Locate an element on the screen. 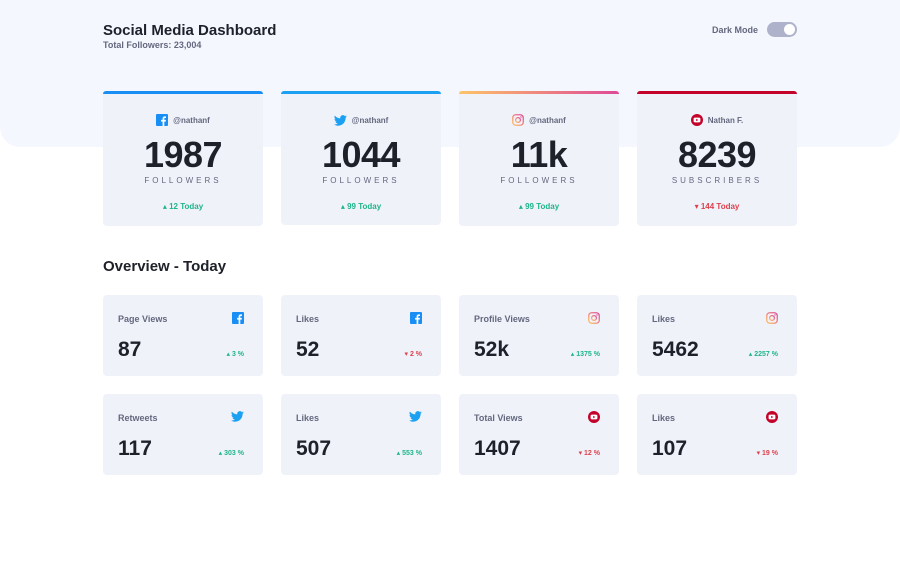  card-change-text: 144 Today is located at coordinates (720, 206).